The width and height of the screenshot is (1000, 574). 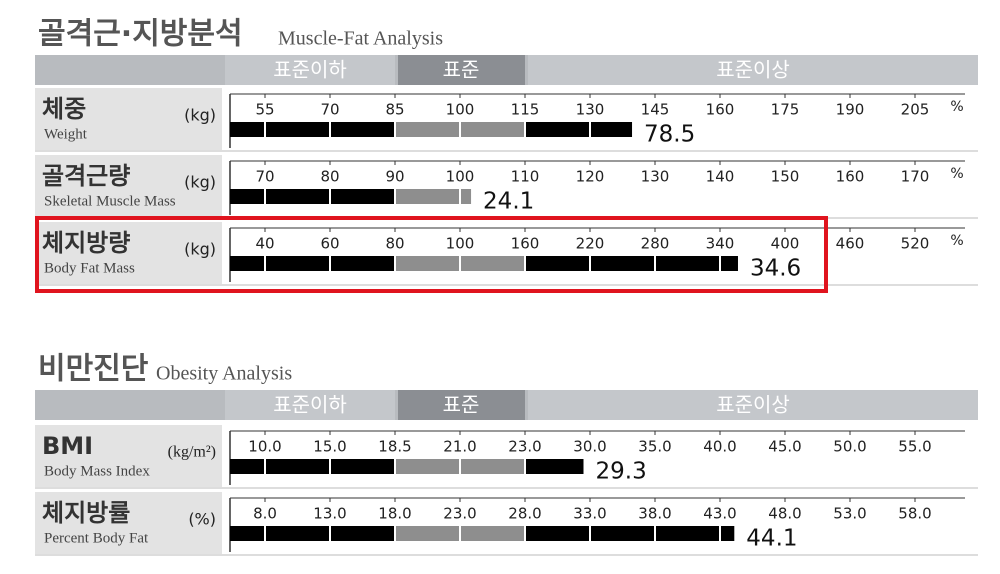 I want to click on tick-label: 340, so click(x=720, y=244).